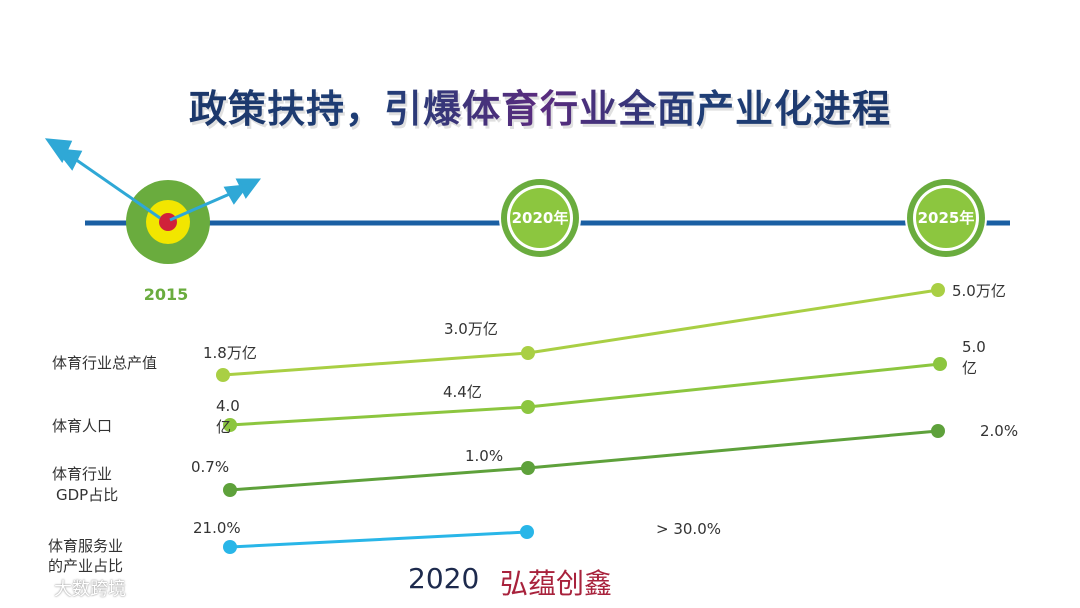 Image resolution: width=1080 pixels, height=608 pixels. Describe the element at coordinates (168, 222) in the screenshot. I see `target-2015-icon` at that location.